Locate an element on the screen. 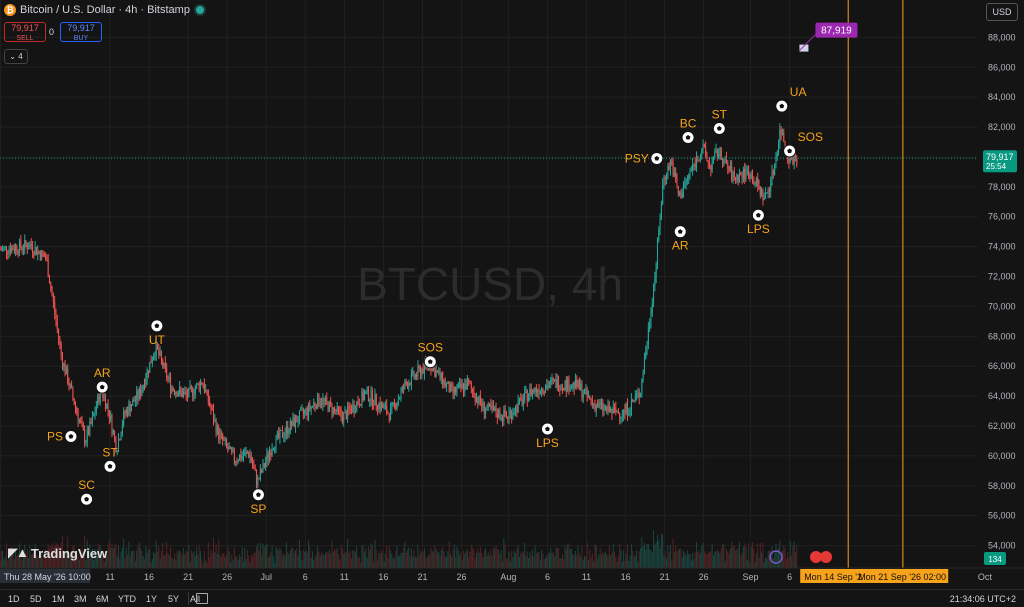 This screenshot has width=1024, height=607. indicators-collapse-button: ⌄ 4 is located at coordinates (16, 56).